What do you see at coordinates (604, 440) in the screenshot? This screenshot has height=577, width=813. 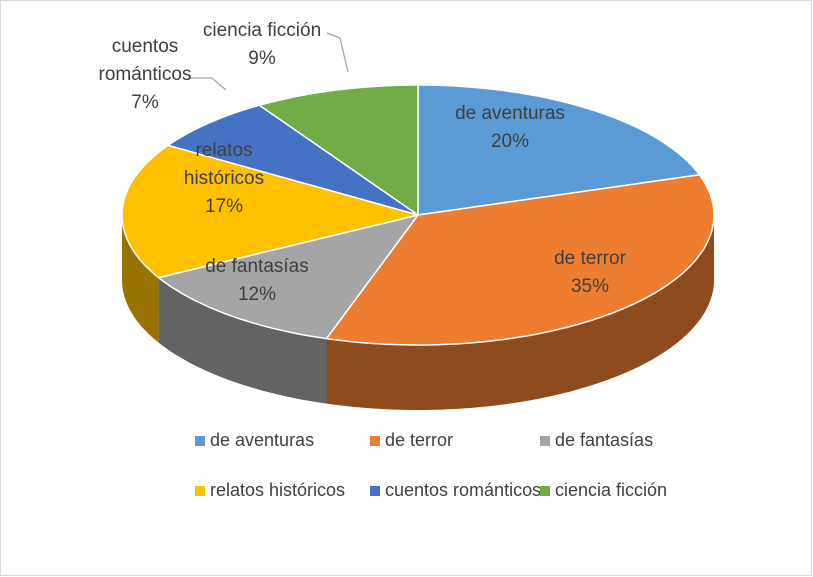 I see `legend-label: de fantasías` at bounding box center [604, 440].